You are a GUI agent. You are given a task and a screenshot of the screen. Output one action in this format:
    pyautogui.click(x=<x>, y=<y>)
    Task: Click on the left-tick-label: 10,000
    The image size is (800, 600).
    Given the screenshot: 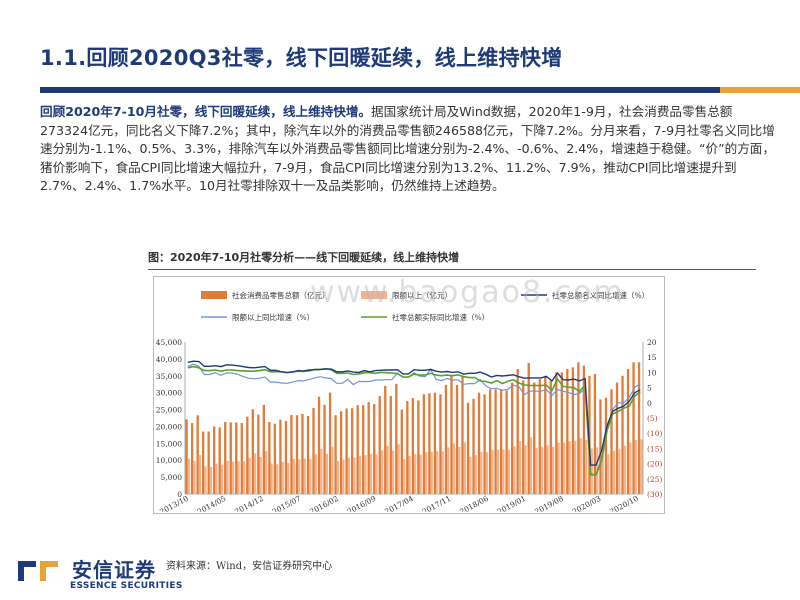 What is the action you would take?
    pyautogui.click(x=169, y=460)
    